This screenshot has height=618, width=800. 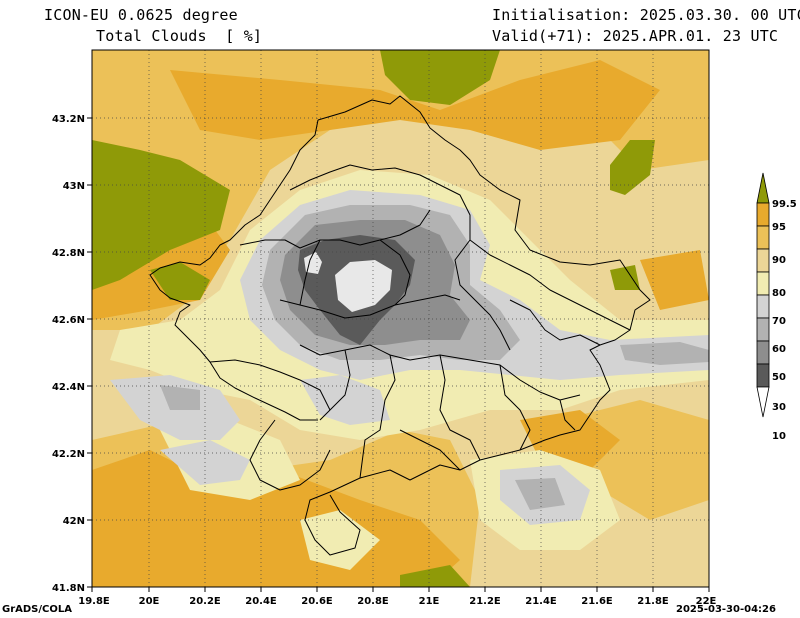 I want to click on color-legend, so click(x=763, y=295).